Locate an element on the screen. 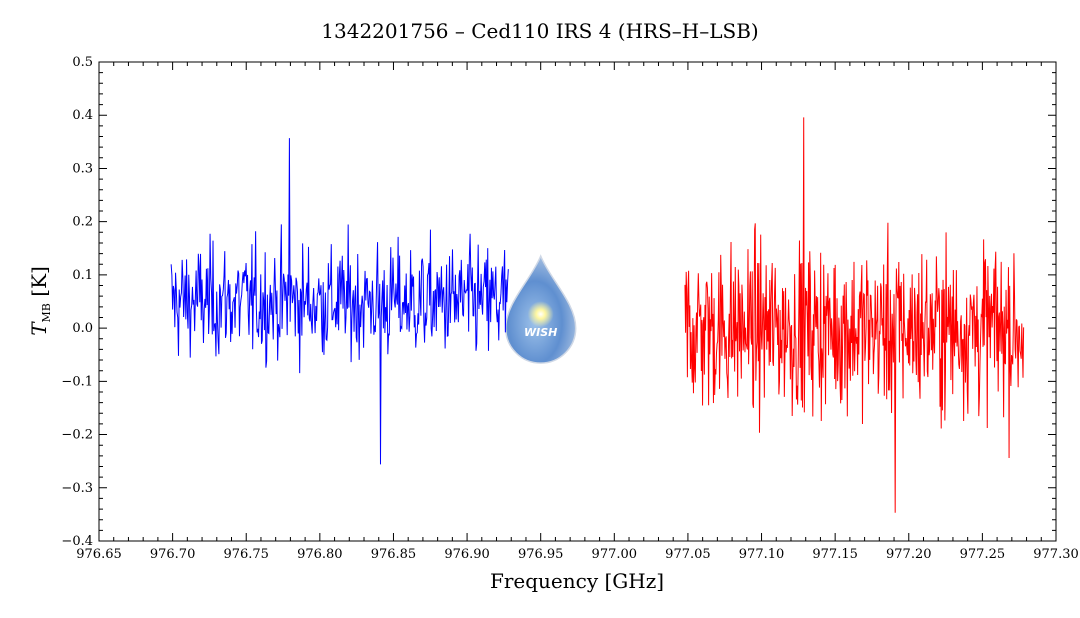 The image size is (1080, 618). wish-logo: WISH is located at coordinates (540, 309).